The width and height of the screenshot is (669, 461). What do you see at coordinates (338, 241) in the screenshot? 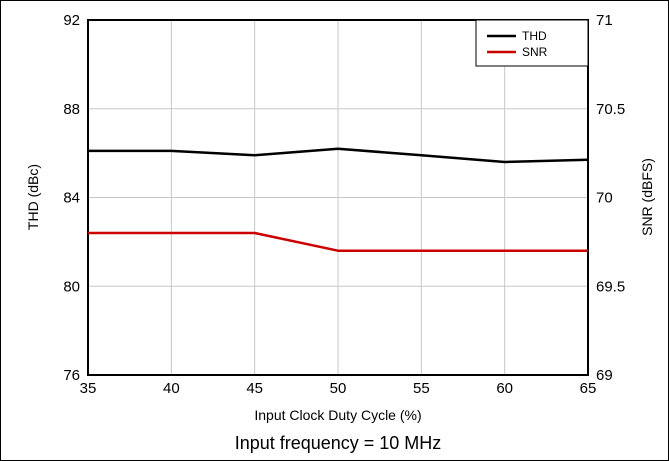
I see `series-line-snr` at bounding box center [338, 241].